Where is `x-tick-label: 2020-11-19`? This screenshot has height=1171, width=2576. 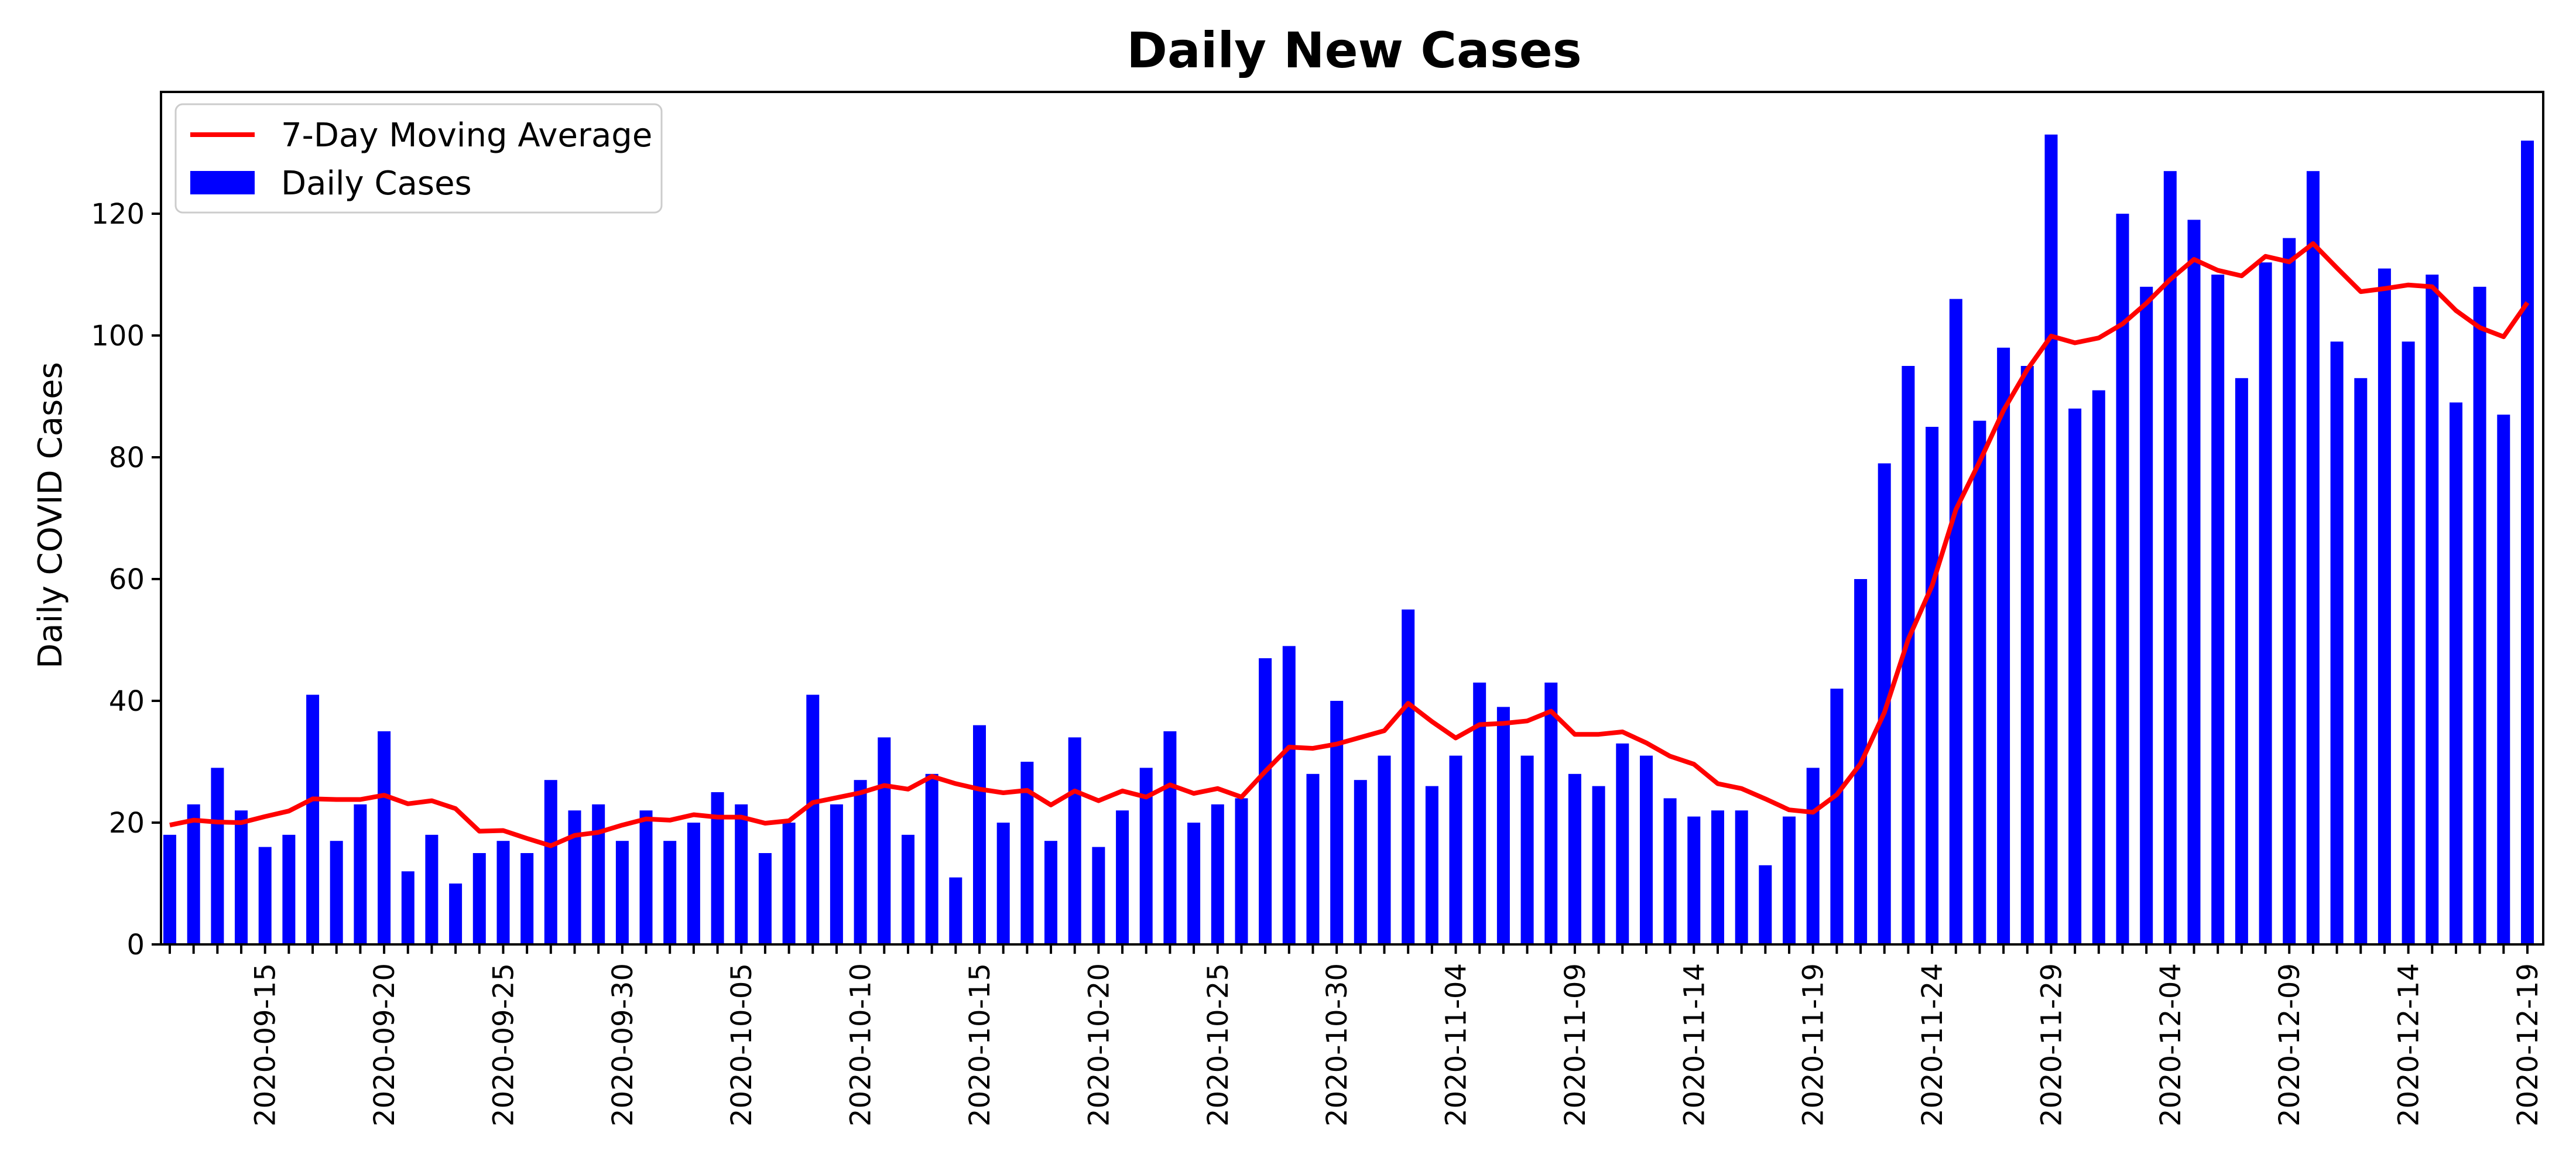
x-tick-label: 2020-11-19 is located at coordinates (1813, 1045).